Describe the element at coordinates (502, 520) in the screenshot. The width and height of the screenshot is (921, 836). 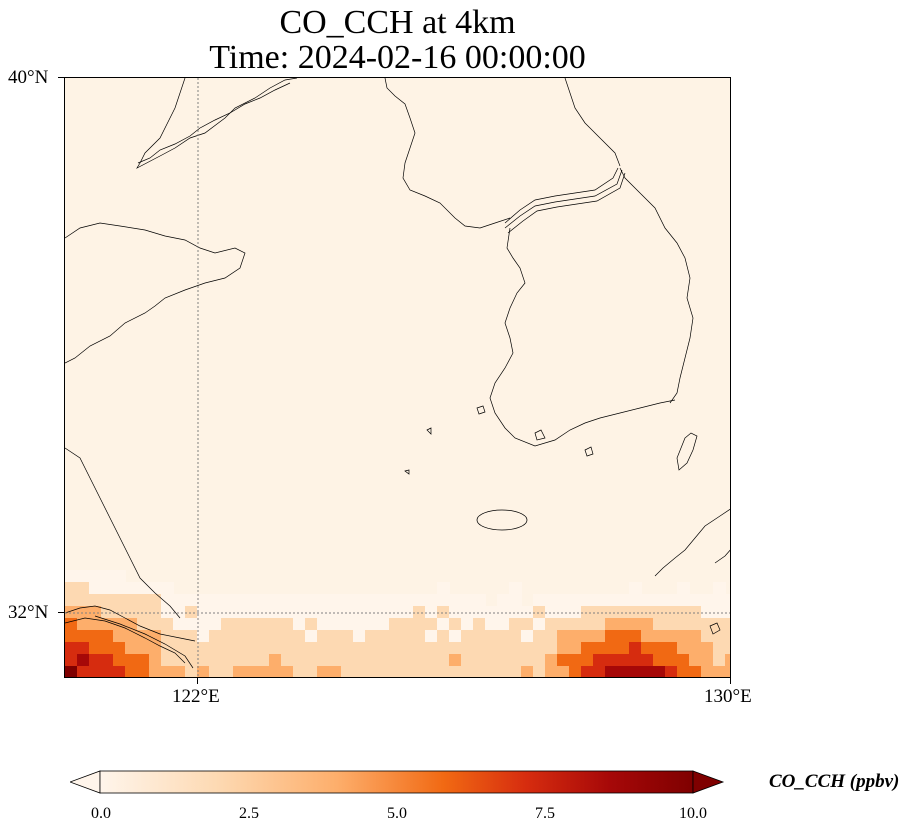
I see `jeju-island` at that location.